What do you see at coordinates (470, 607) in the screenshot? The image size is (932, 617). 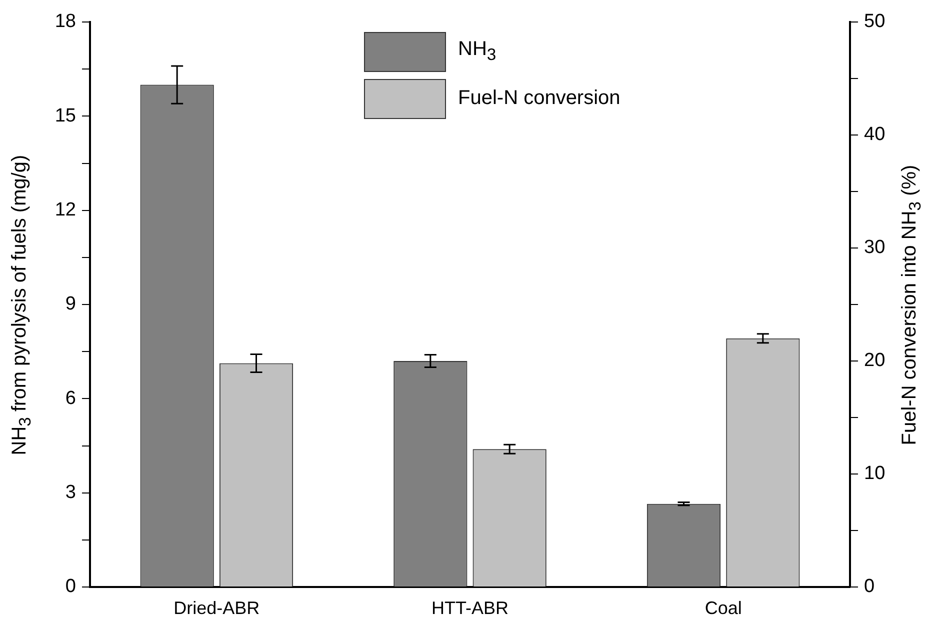 I see `x-tick-label: HTT-ABR` at bounding box center [470, 607].